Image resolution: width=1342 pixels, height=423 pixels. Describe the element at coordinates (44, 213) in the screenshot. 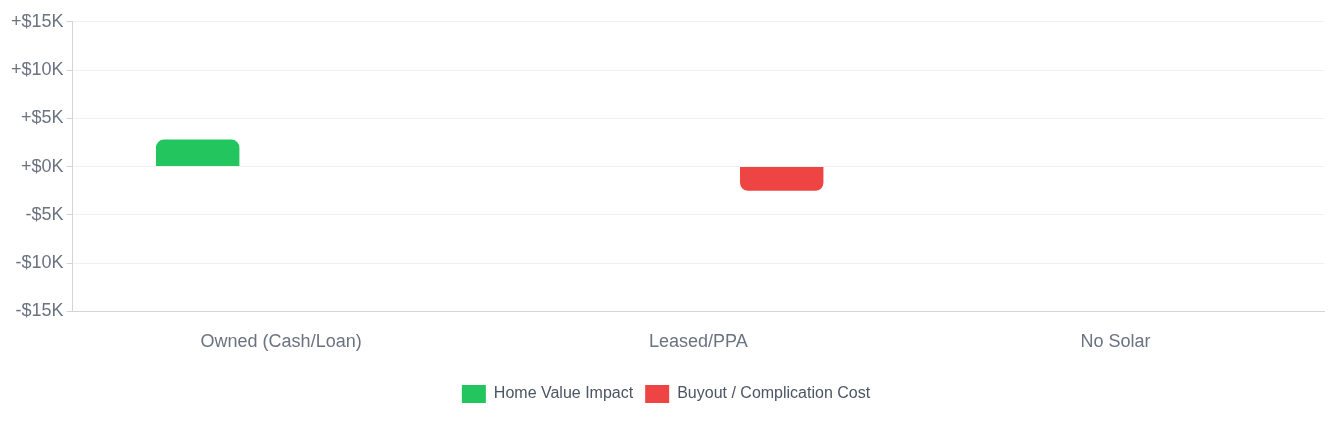

I see `y-tick-label: -$5K` at that location.